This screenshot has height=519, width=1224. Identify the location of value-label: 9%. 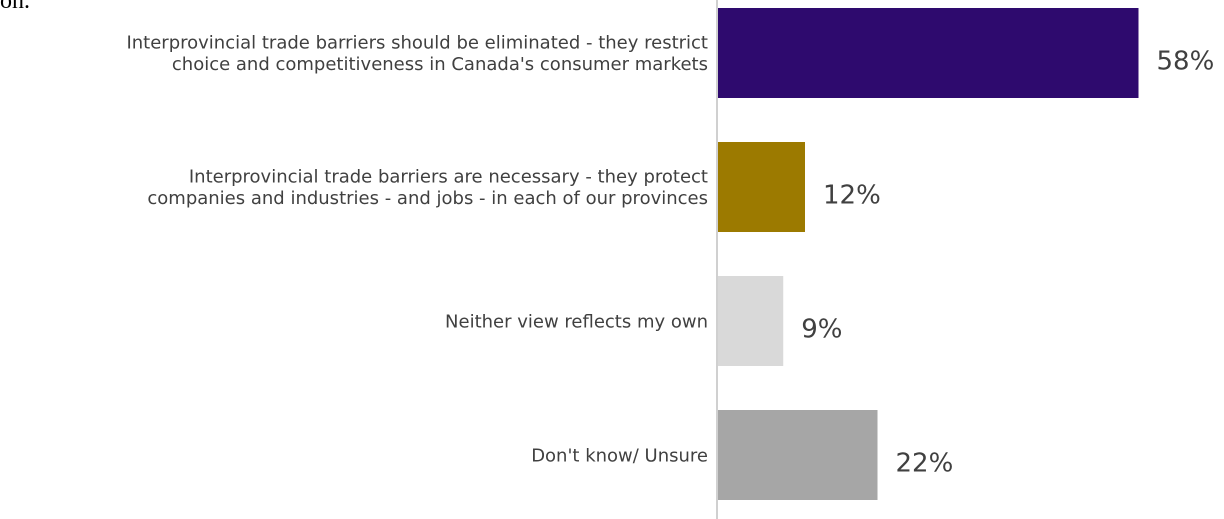
(821, 330).